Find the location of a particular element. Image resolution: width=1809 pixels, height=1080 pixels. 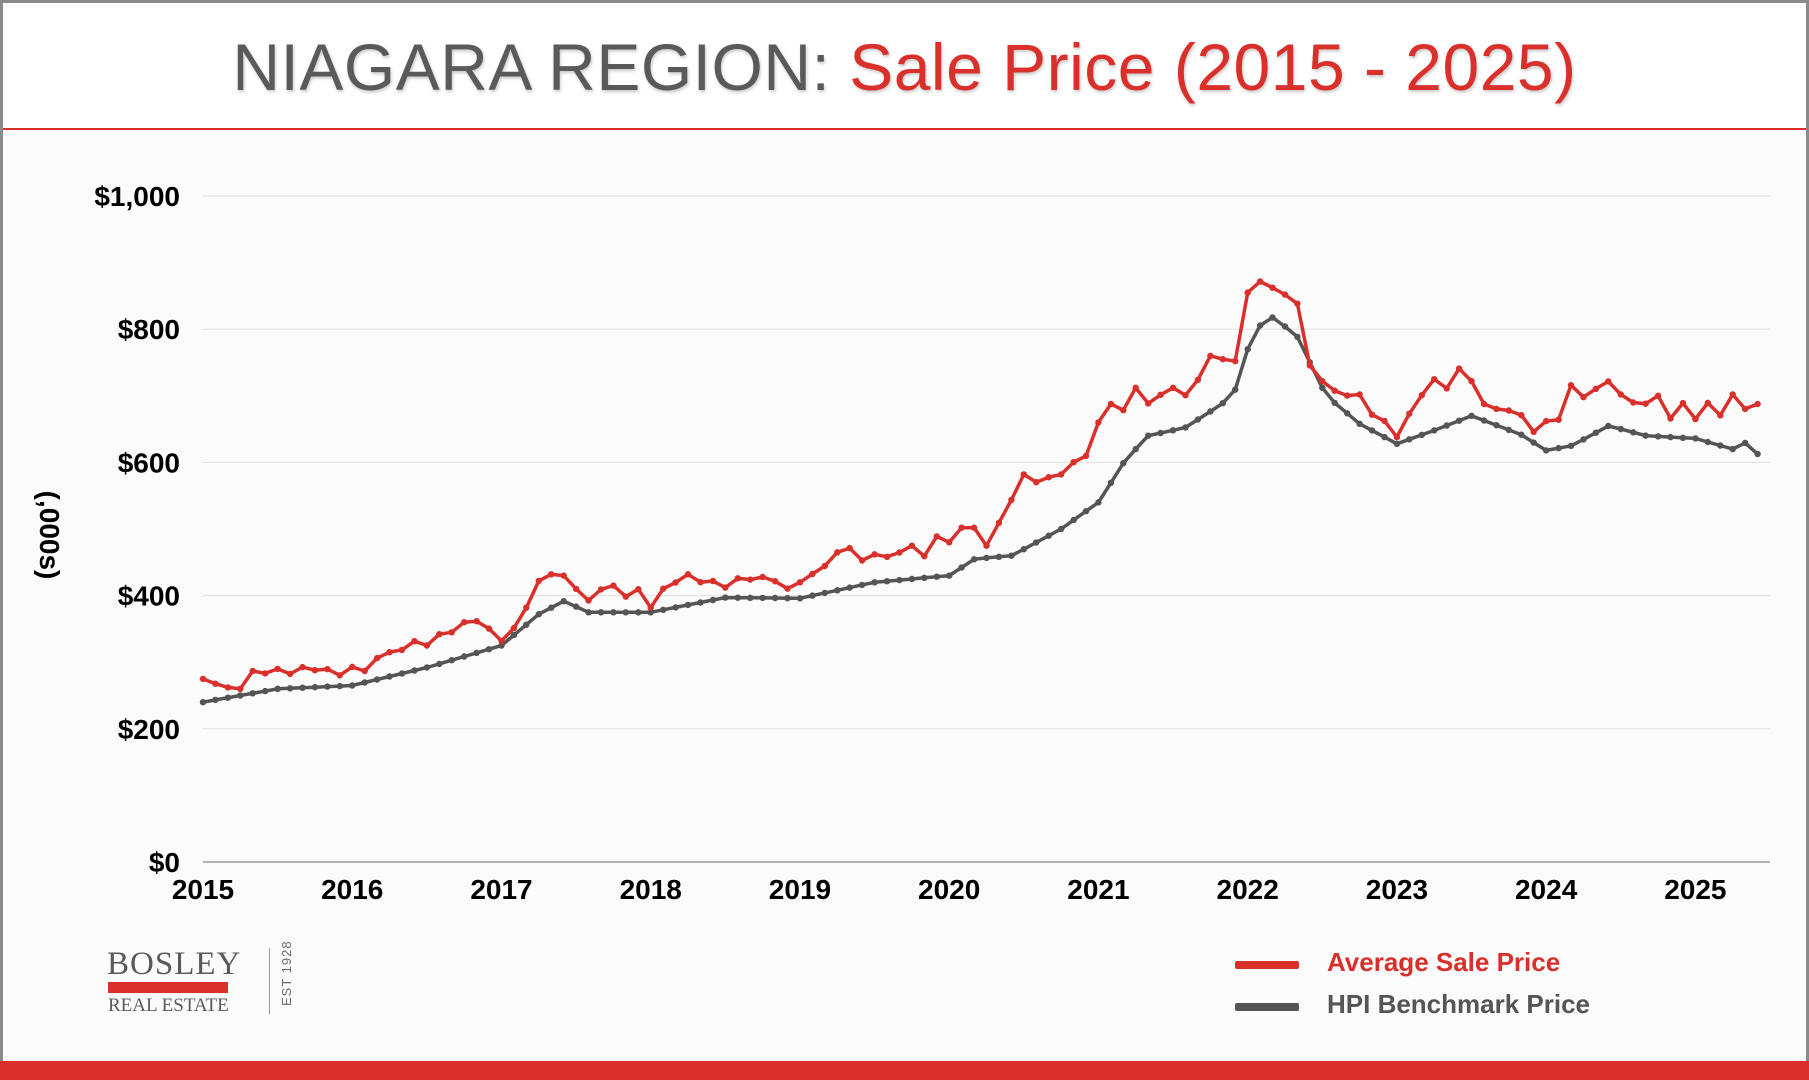

x-tick-label: 2022 is located at coordinates (1248, 889).